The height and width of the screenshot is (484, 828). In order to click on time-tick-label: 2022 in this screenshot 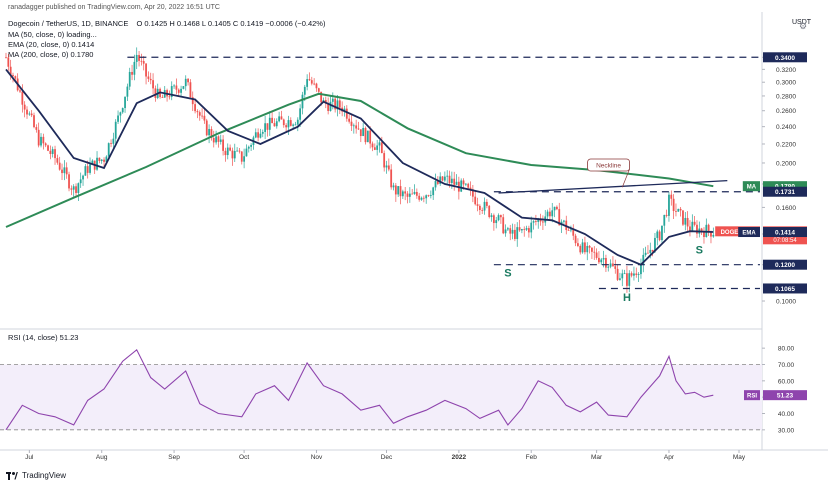, I will do `click(459, 457)`.